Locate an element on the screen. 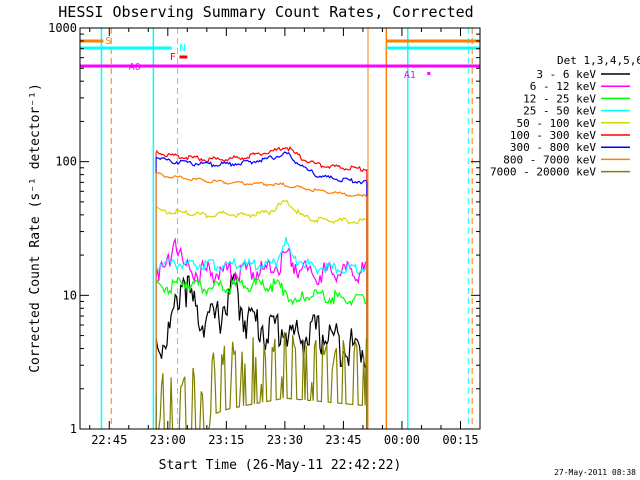 This screenshot has width=640, height=480. x-tick-label: 00:00 is located at coordinates (402, 440).